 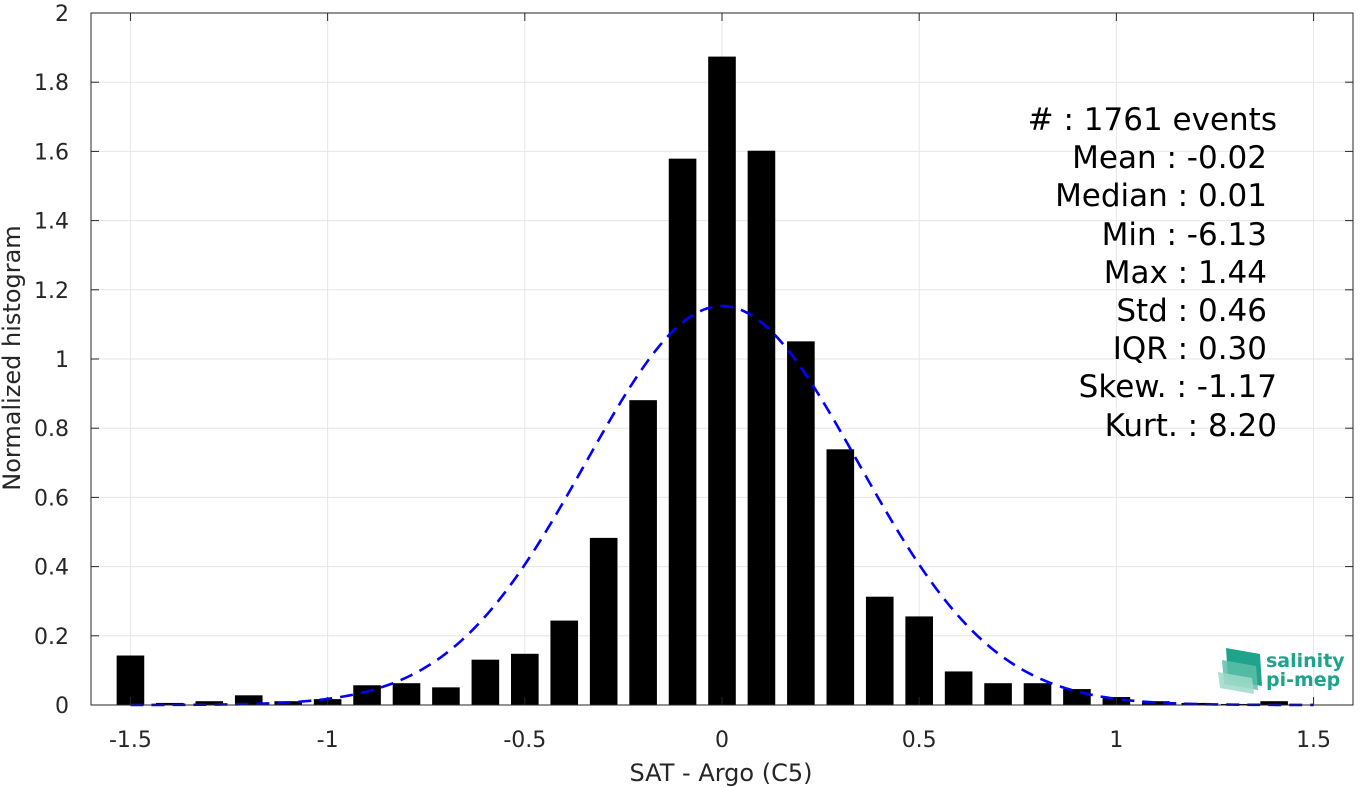 I want to click on y-axis-label: Normalized histogram, so click(x=13, y=357).